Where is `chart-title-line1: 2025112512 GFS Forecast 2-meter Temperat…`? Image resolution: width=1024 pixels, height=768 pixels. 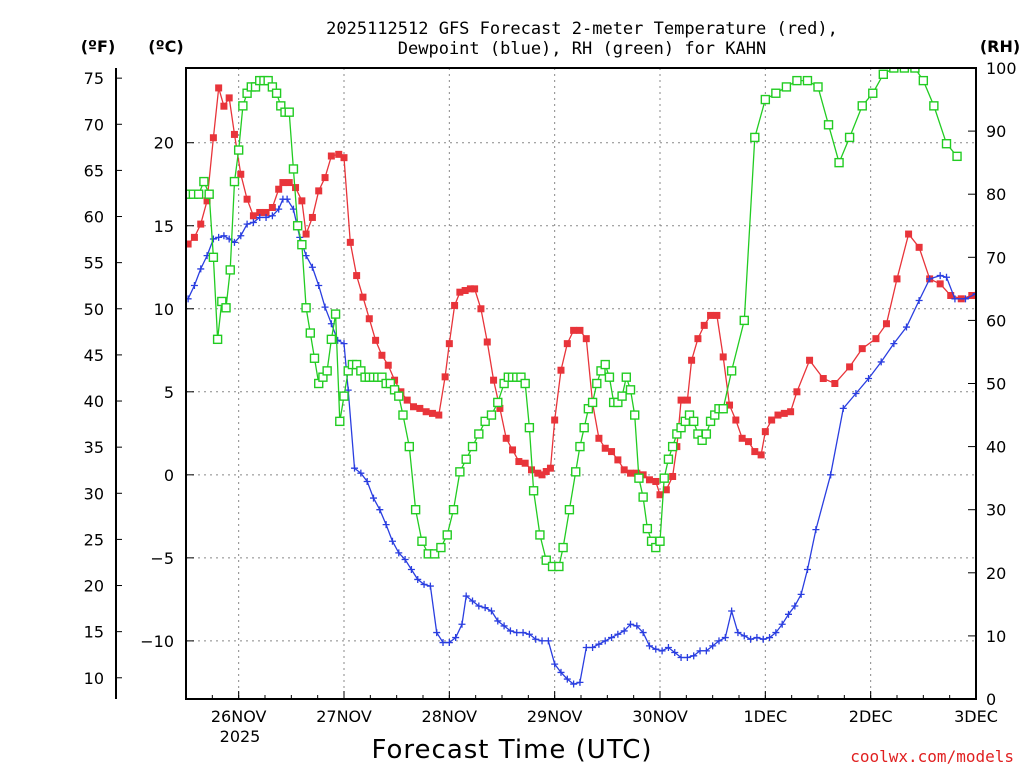
chart-title-line1: 2025112512 GFS Forecast 2-meter Temperat… is located at coordinates (582, 29).